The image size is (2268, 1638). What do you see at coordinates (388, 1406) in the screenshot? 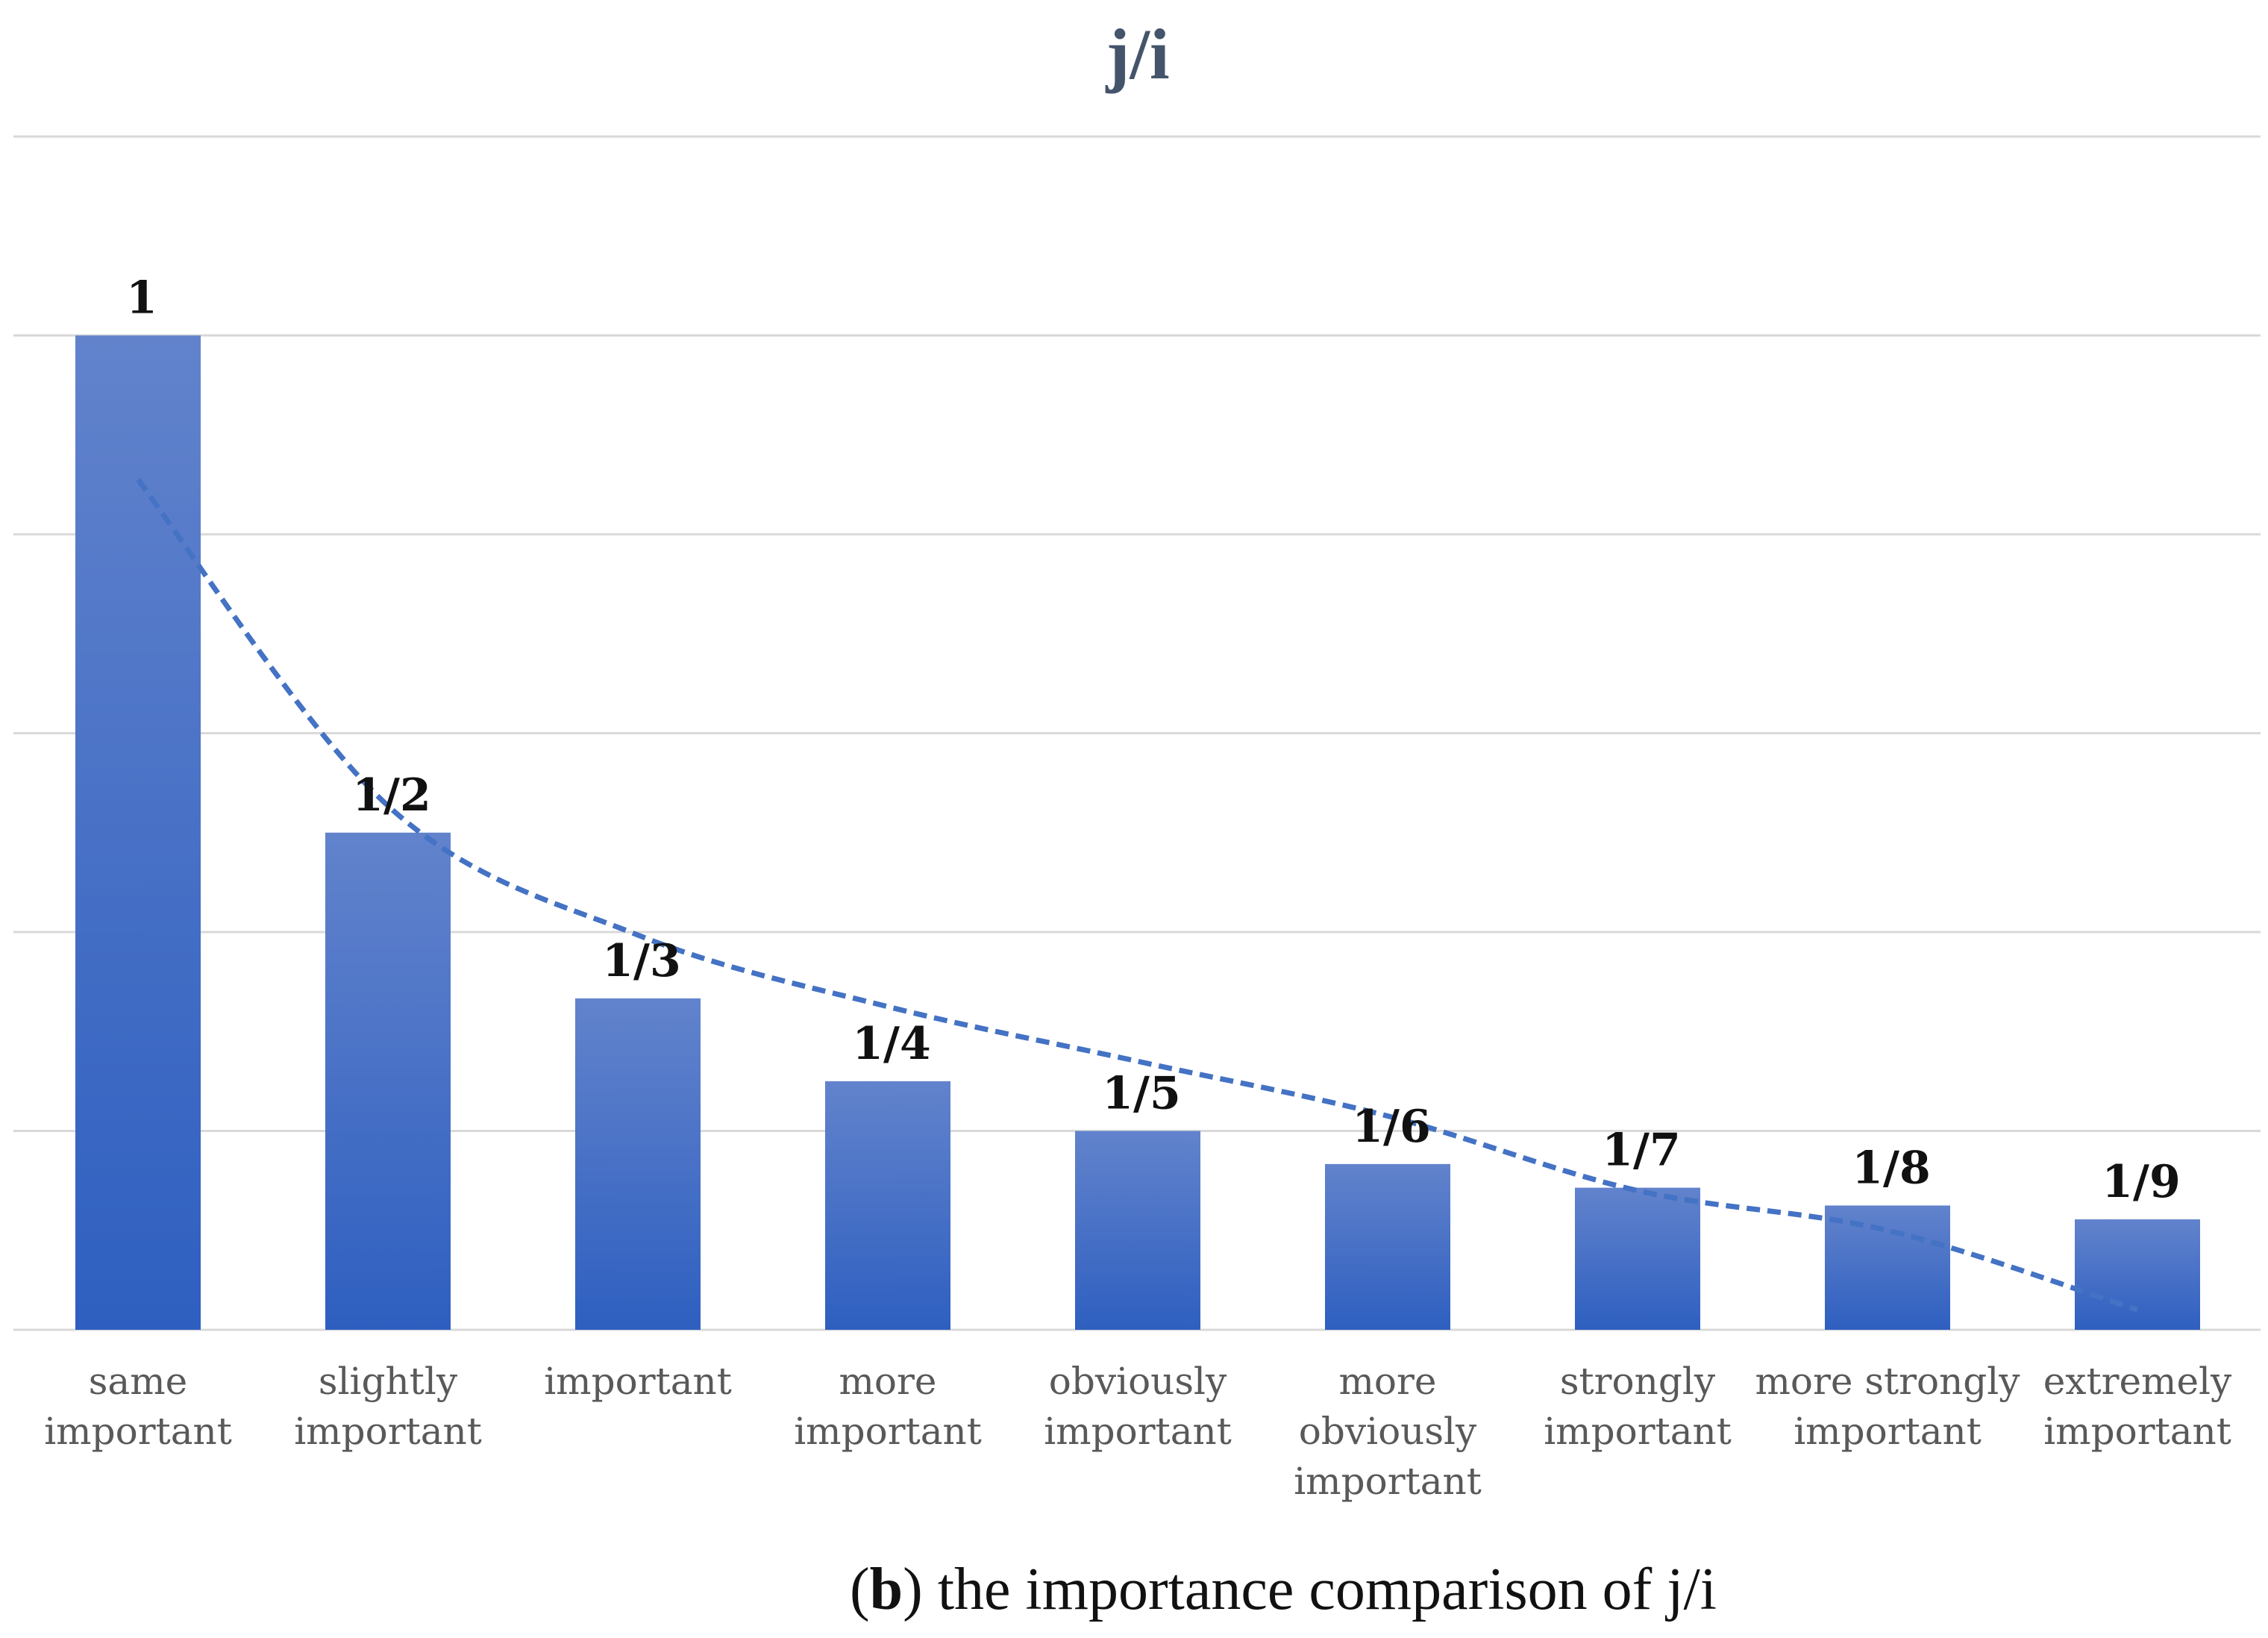
I see `category-label-2: slightly important` at bounding box center [388, 1406].